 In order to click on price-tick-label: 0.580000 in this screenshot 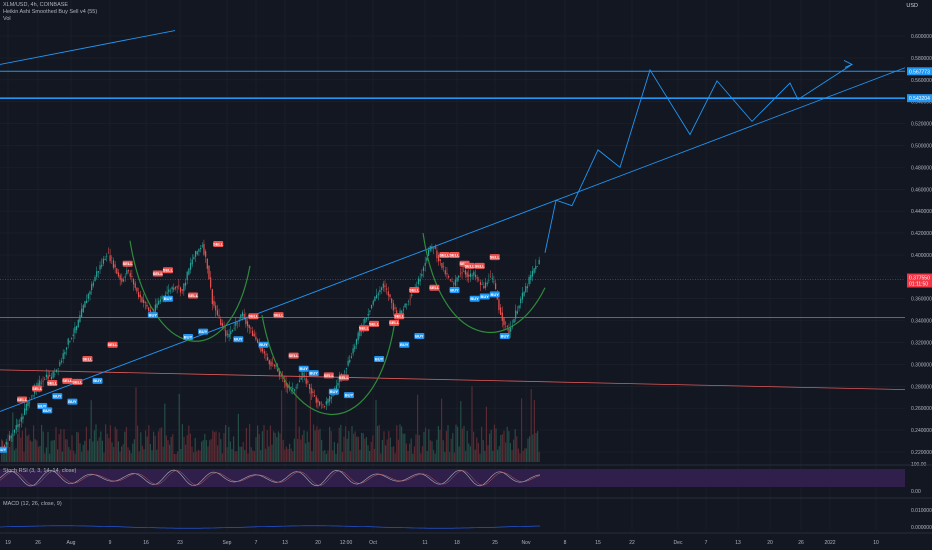, I will do `click(921, 59)`.